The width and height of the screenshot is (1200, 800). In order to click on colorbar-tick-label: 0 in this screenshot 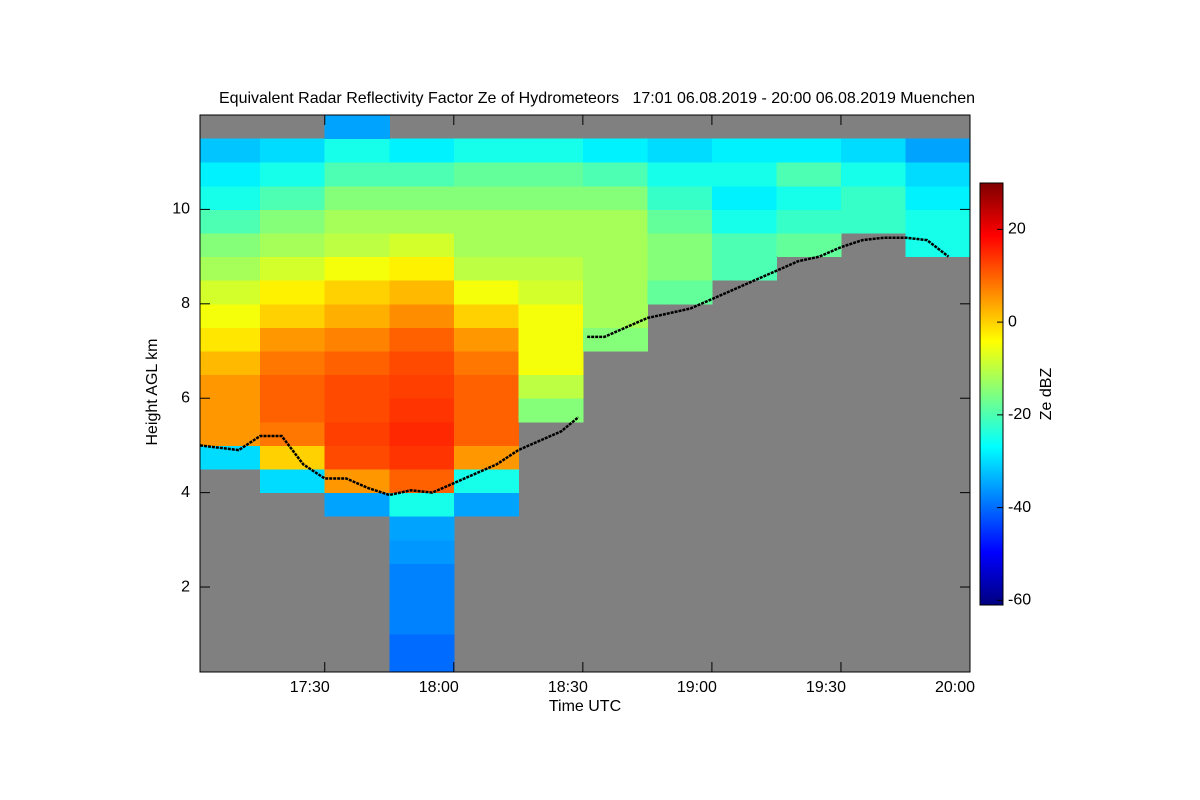, I will do `click(1012, 321)`.